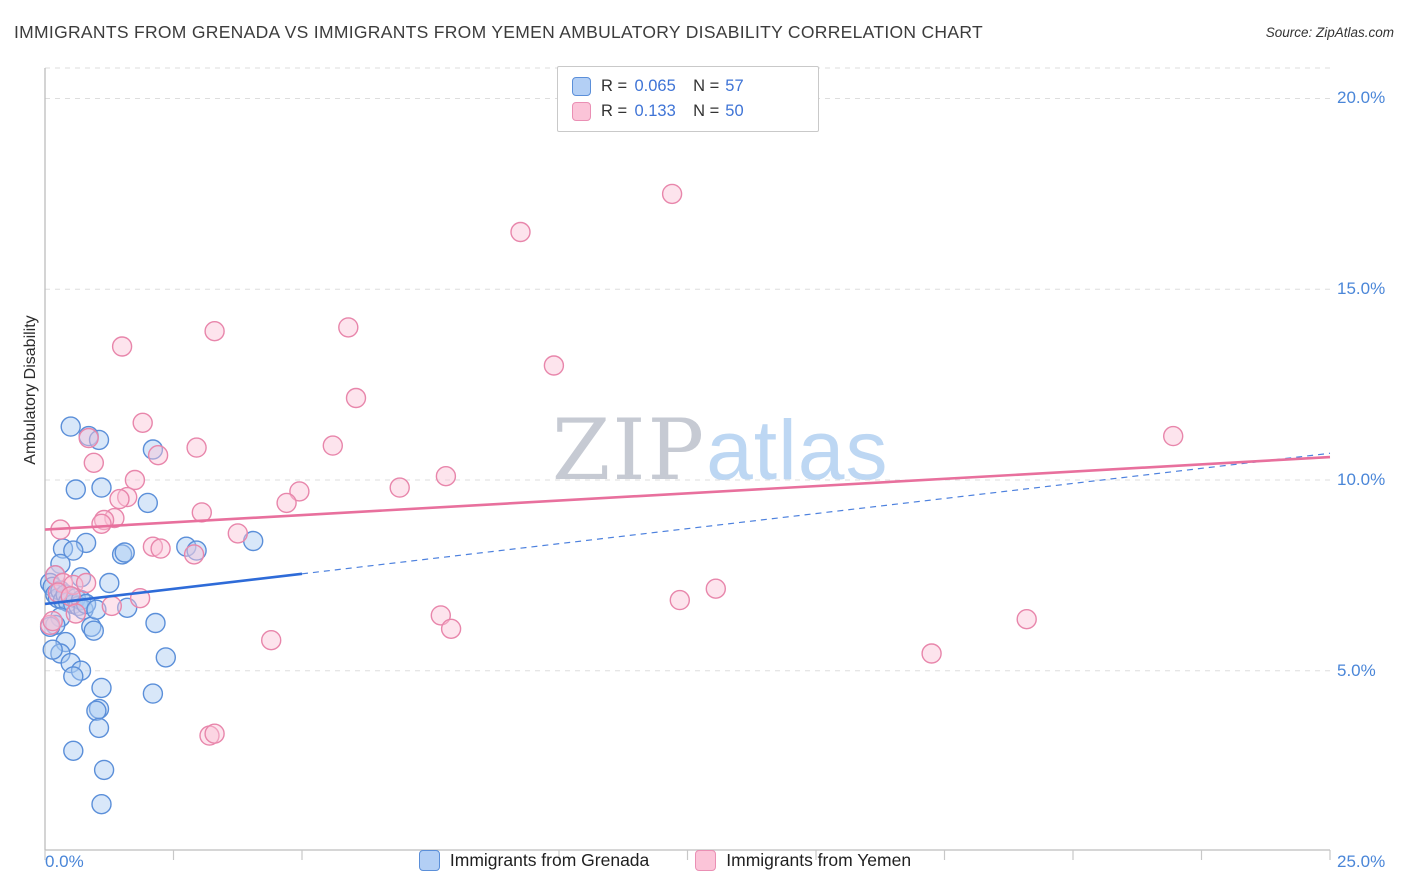  What do you see at coordinates (64, 861) in the screenshot?
I see `x-axis-min-label: 0.0%` at bounding box center [64, 861].